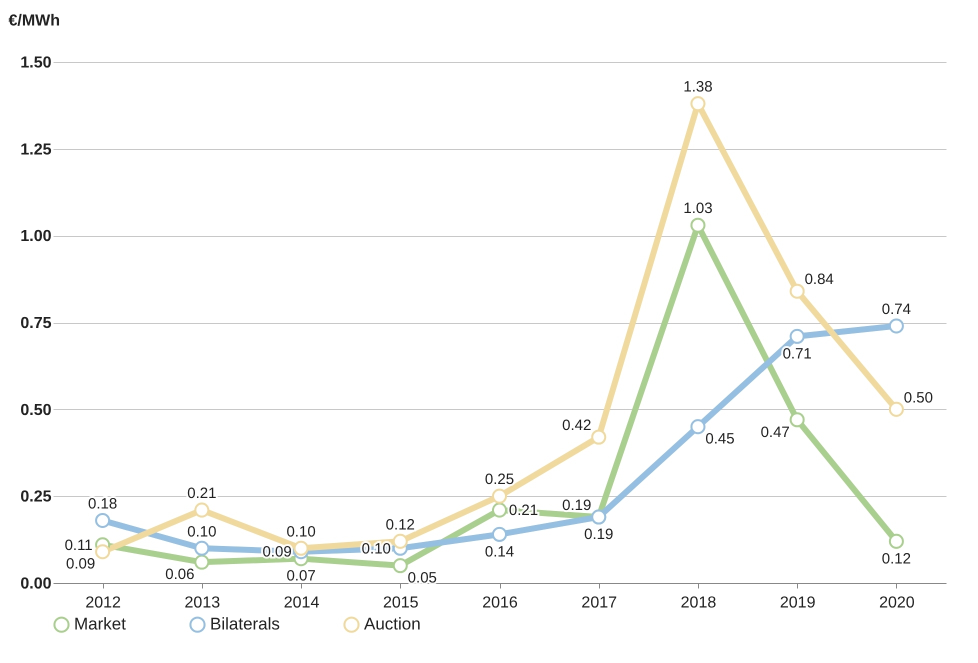  Describe the element at coordinates (400, 603) in the screenshot. I see `x-tick-label: 2015` at that location.